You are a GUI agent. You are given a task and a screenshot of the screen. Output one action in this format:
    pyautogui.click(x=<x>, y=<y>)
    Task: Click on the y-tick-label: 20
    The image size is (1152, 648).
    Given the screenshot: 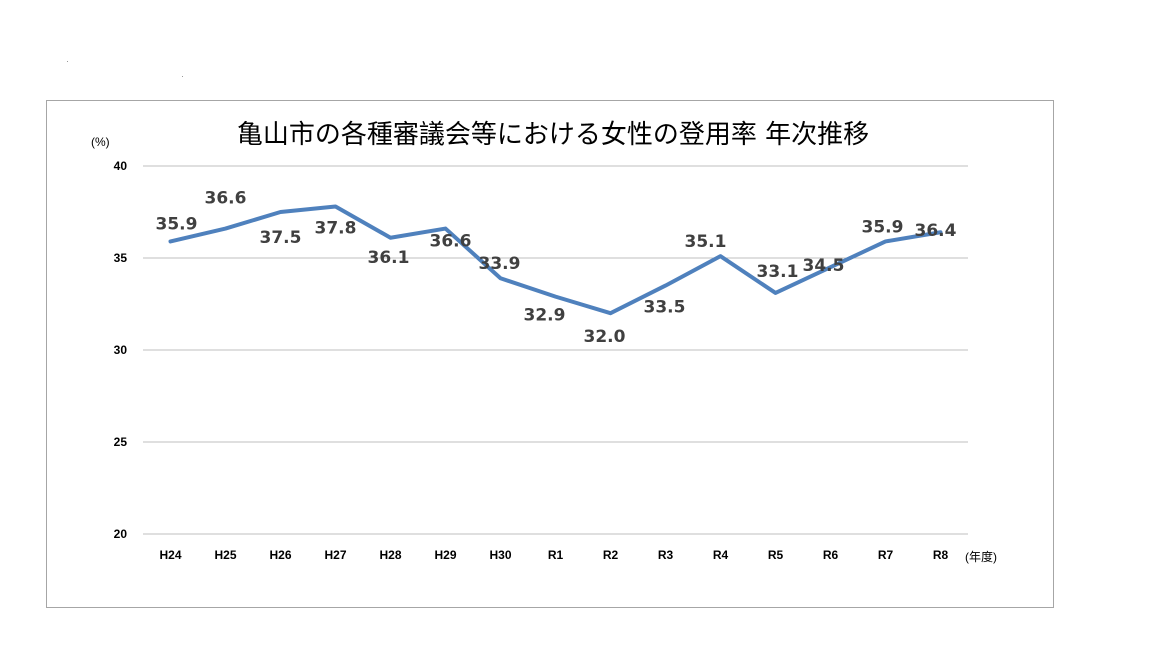 What is the action you would take?
    pyautogui.click(x=121, y=534)
    